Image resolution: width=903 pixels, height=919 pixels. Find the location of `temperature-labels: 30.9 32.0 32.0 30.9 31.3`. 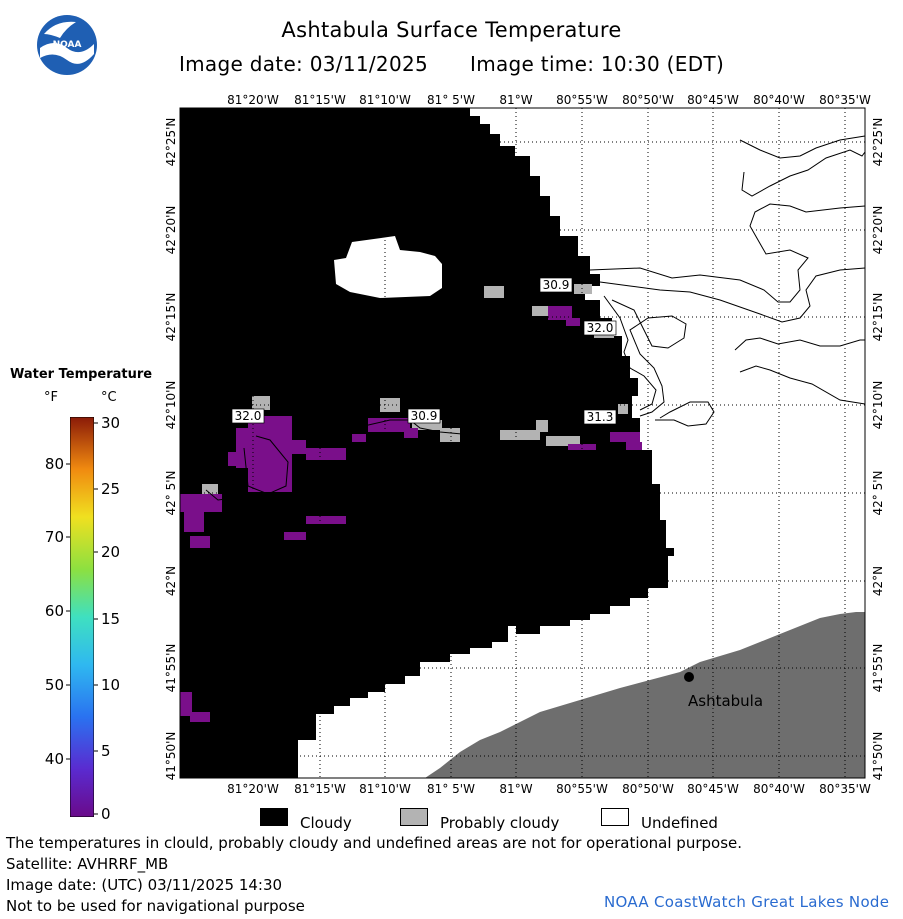

temperature-labels: 30.9 32.0 32.0 30.9 31.3 is located at coordinates (424, 351).